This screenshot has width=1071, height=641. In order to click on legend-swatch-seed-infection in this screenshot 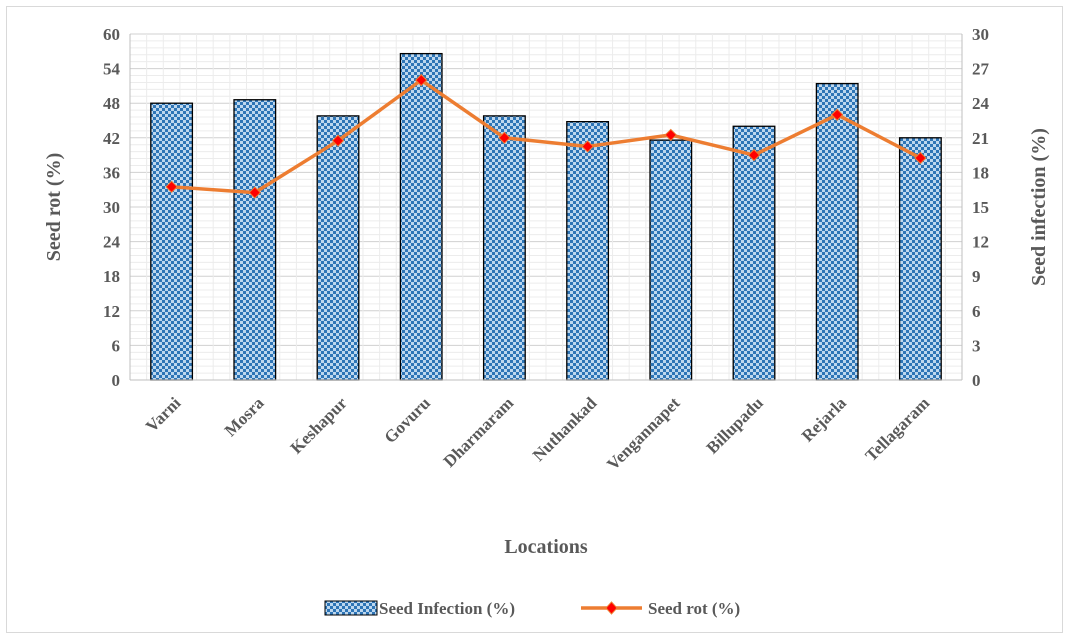, I will do `click(351, 608)`.